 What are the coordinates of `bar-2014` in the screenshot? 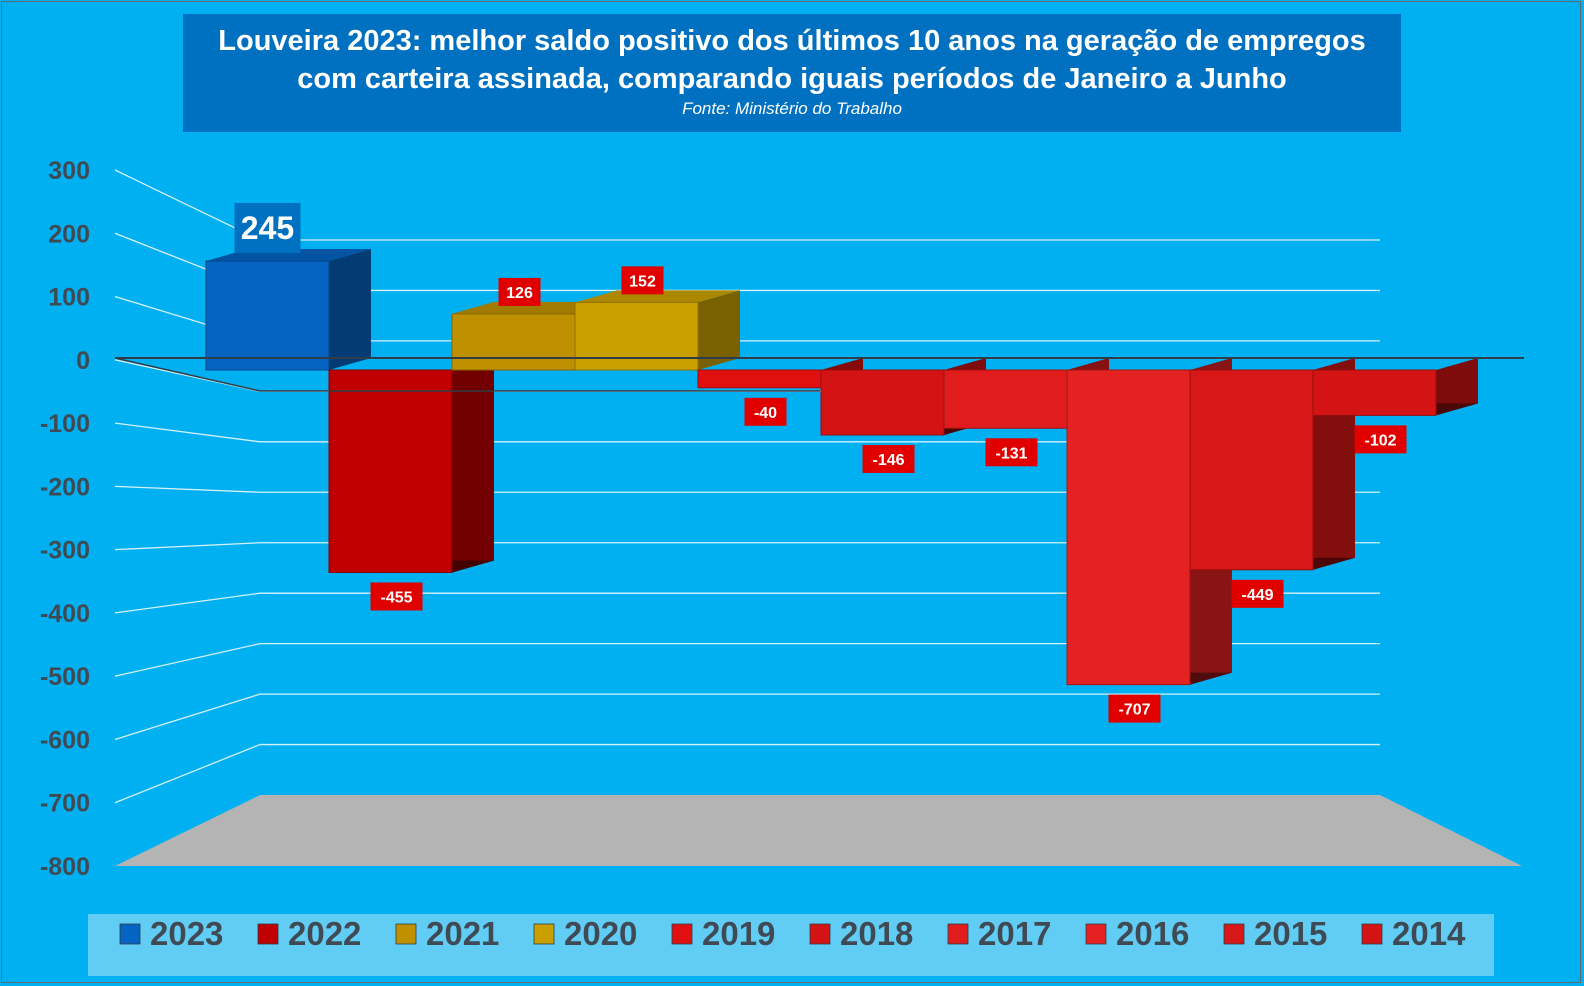 It's located at (1395, 387).